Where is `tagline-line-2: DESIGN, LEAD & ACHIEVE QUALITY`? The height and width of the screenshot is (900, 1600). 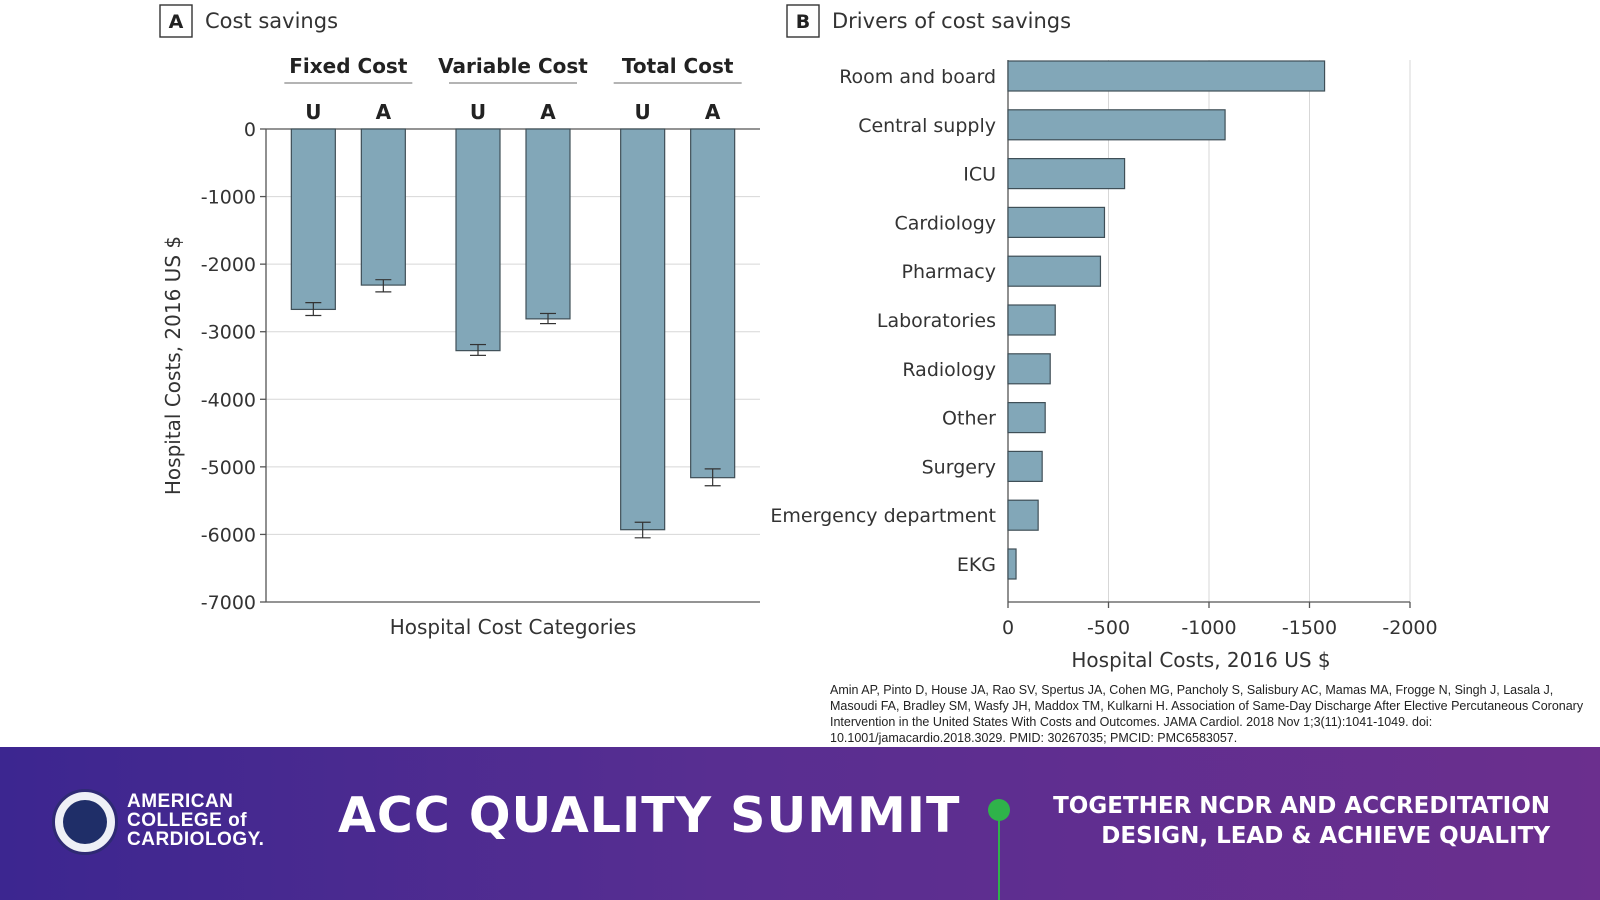 tagline-line-2: DESIGN, LEAD & ACHIEVE QUALITY is located at coordinates (1325, 836).